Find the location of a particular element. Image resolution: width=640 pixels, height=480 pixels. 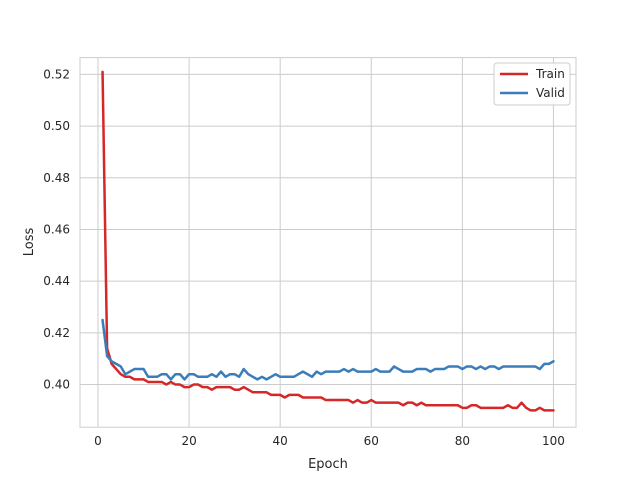

y-tick-label: 0.44 is located at coordinates (56, 281).